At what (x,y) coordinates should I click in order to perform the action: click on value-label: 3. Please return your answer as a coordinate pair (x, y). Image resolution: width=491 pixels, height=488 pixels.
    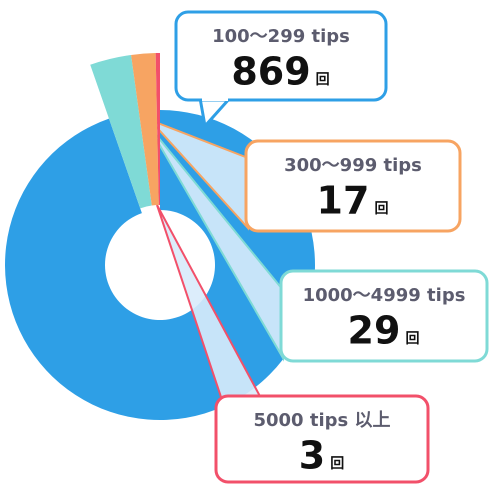
    Looking at the image, I should click on (312, 456).